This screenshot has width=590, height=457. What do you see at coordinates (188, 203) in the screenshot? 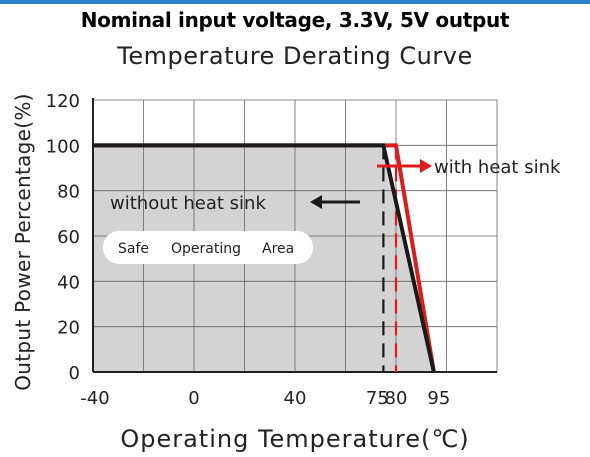
I see `annotation-without-heat-sink: without heat sink` at bounding box center [188, 203].